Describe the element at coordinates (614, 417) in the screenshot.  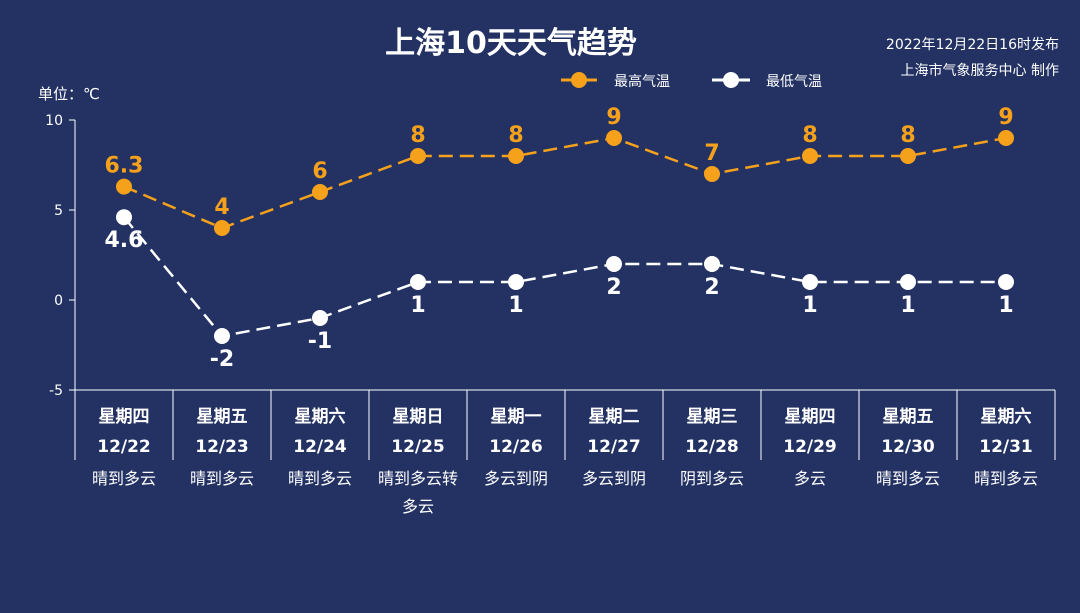
I see `x-tick-weekday: 星期二` at that location.